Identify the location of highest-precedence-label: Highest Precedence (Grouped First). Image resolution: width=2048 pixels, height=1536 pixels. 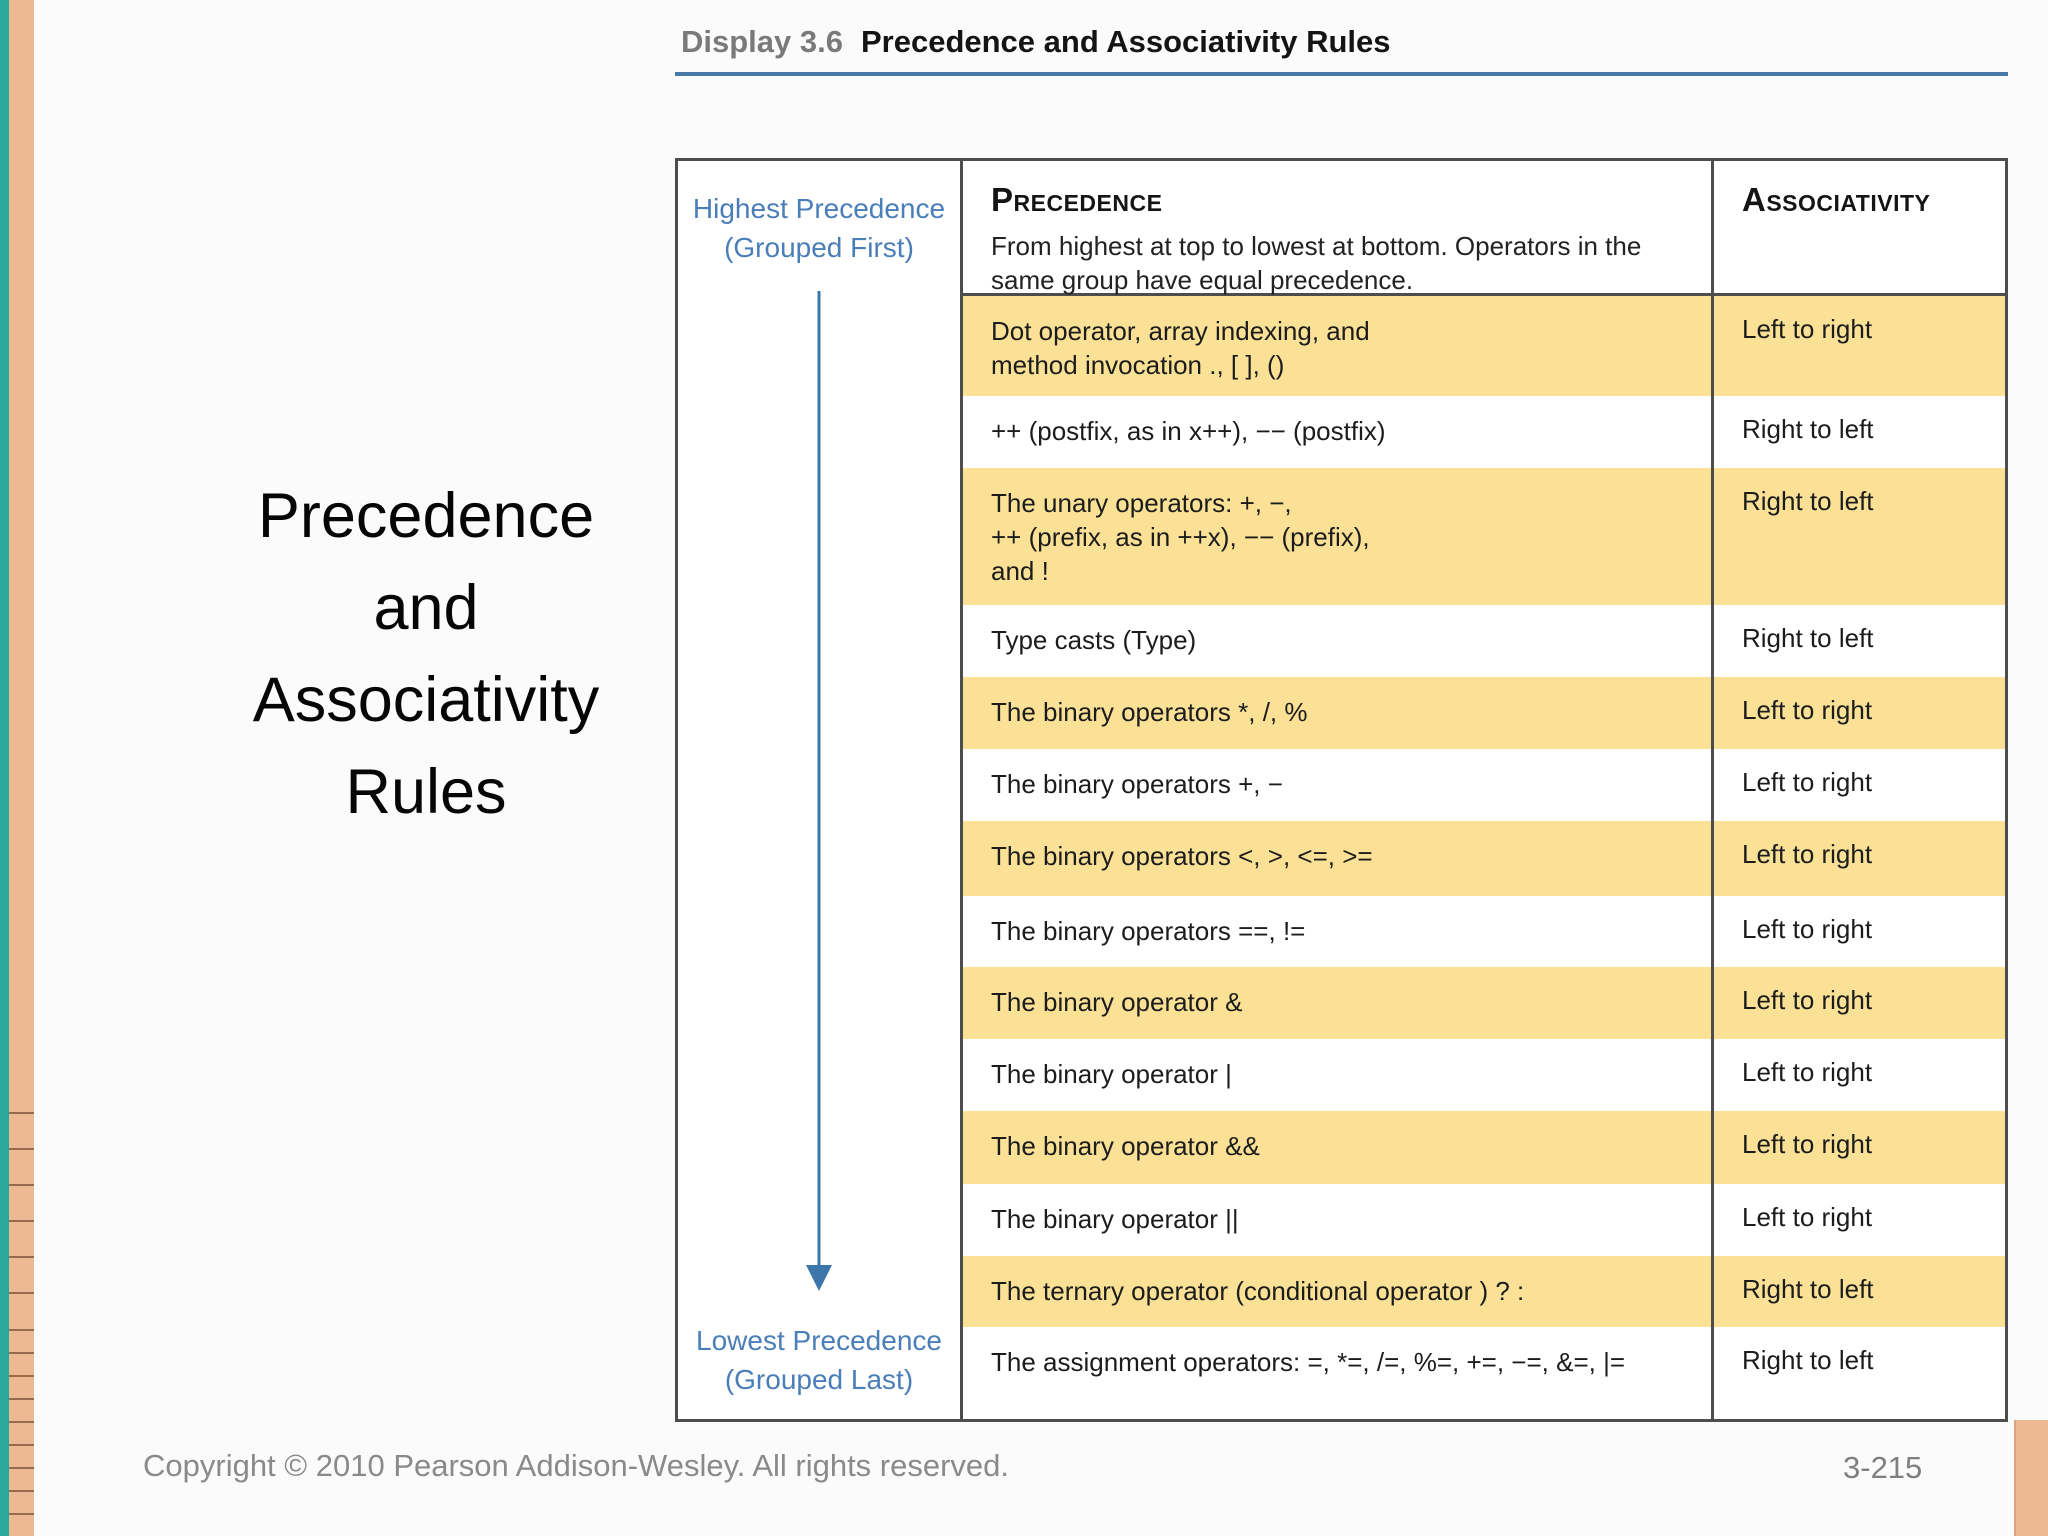
(819, 228).